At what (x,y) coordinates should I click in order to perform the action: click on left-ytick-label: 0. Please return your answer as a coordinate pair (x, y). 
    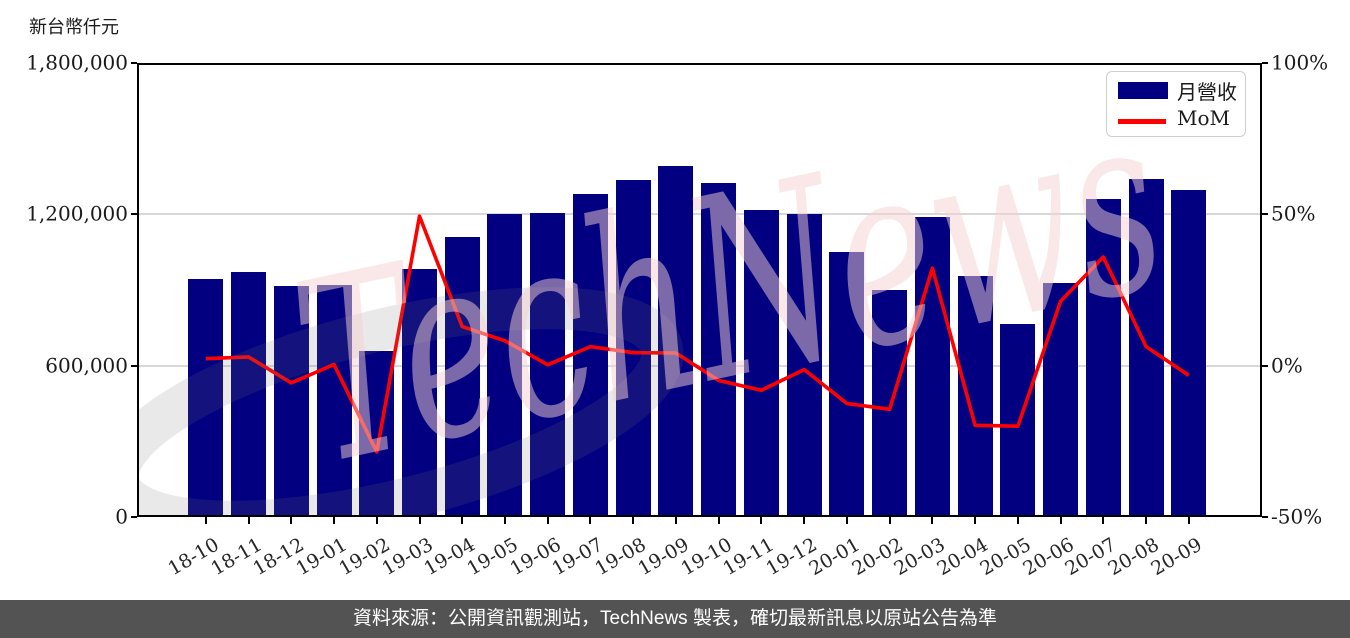
    Looking at the image, I should click on (121, 516).